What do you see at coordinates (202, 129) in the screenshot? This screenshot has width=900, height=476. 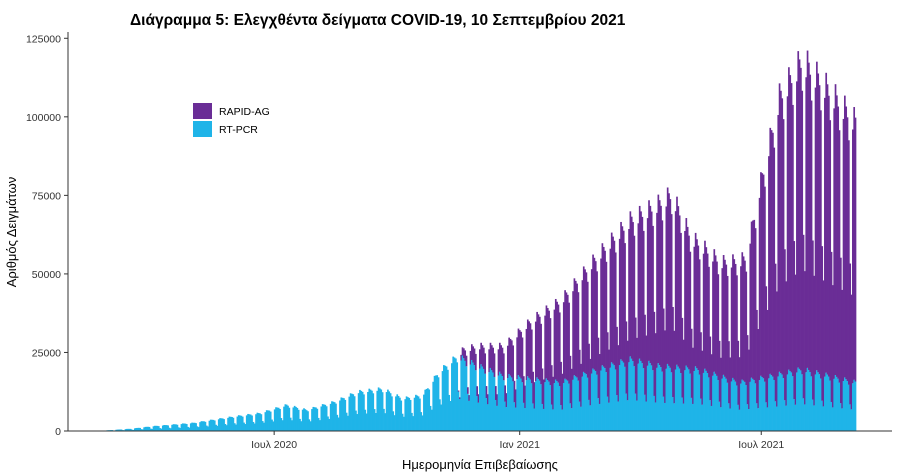 I see `legend-swatch-rt-pcr` at bounding box center [202, 129].